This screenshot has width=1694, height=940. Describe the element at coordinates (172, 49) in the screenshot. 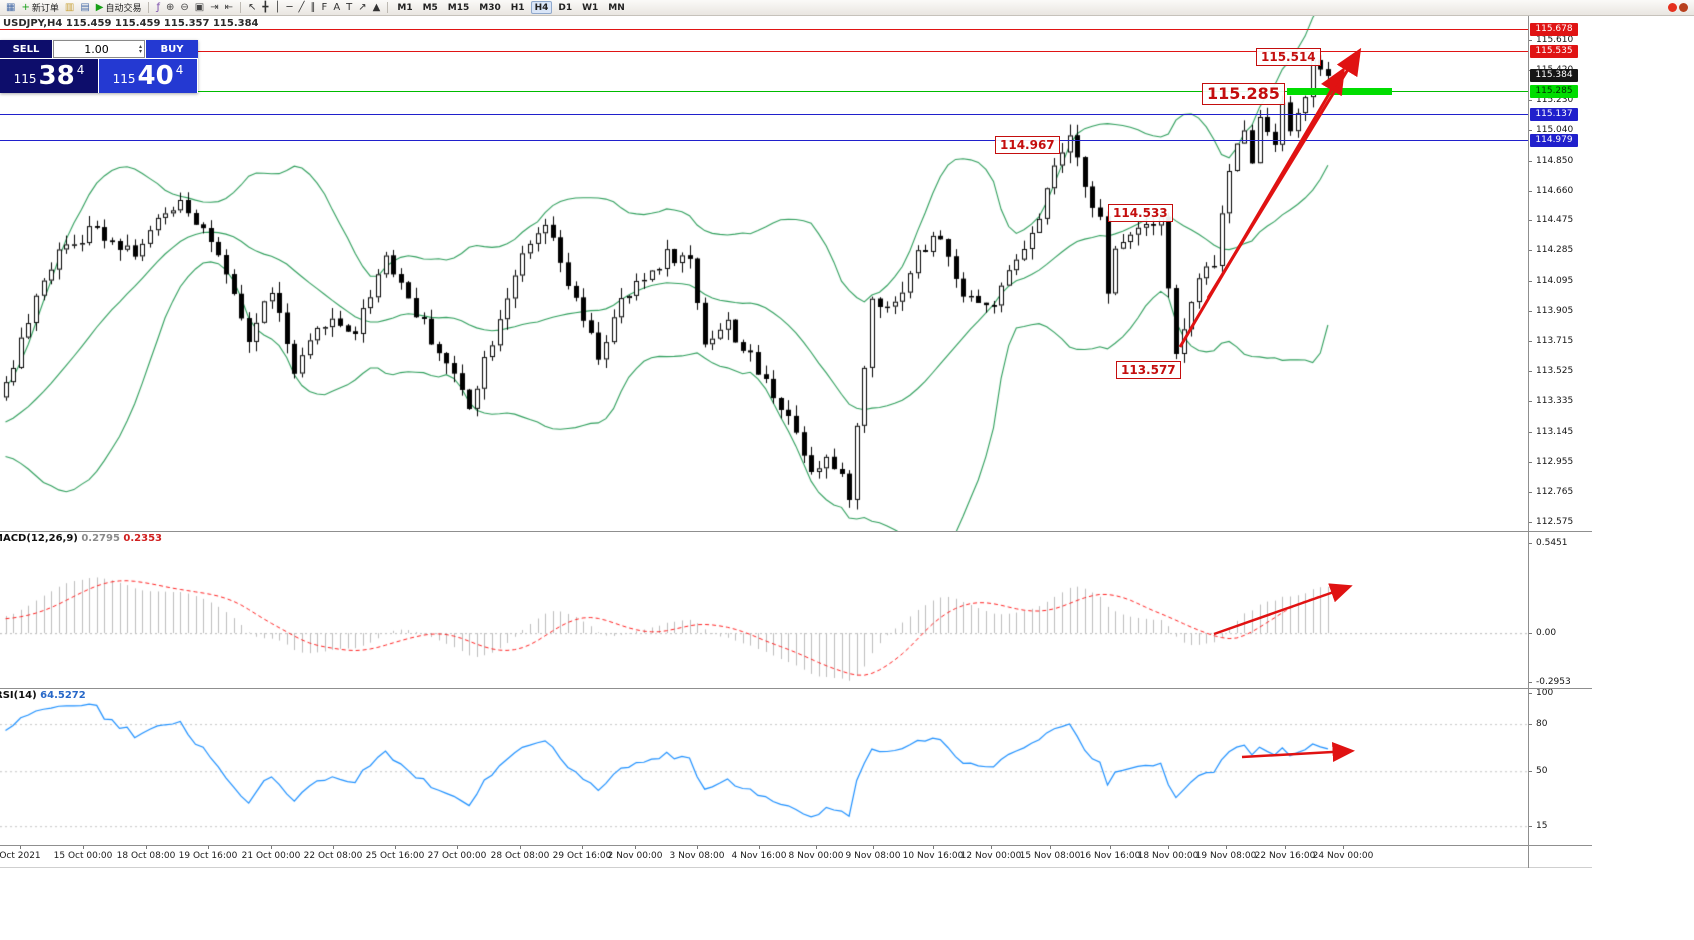

I see `buy-button: BUY` at that location.